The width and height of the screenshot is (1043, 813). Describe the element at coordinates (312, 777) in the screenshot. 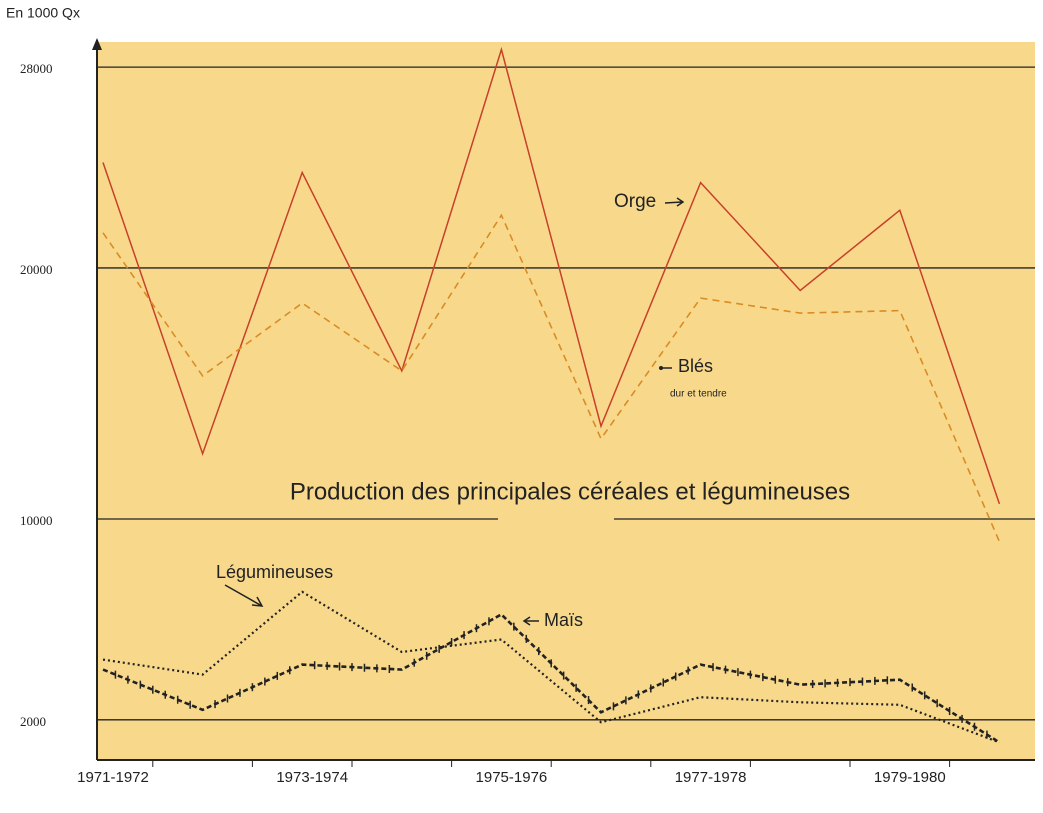

I see `x-tick-label: 1973-1974` at that location.